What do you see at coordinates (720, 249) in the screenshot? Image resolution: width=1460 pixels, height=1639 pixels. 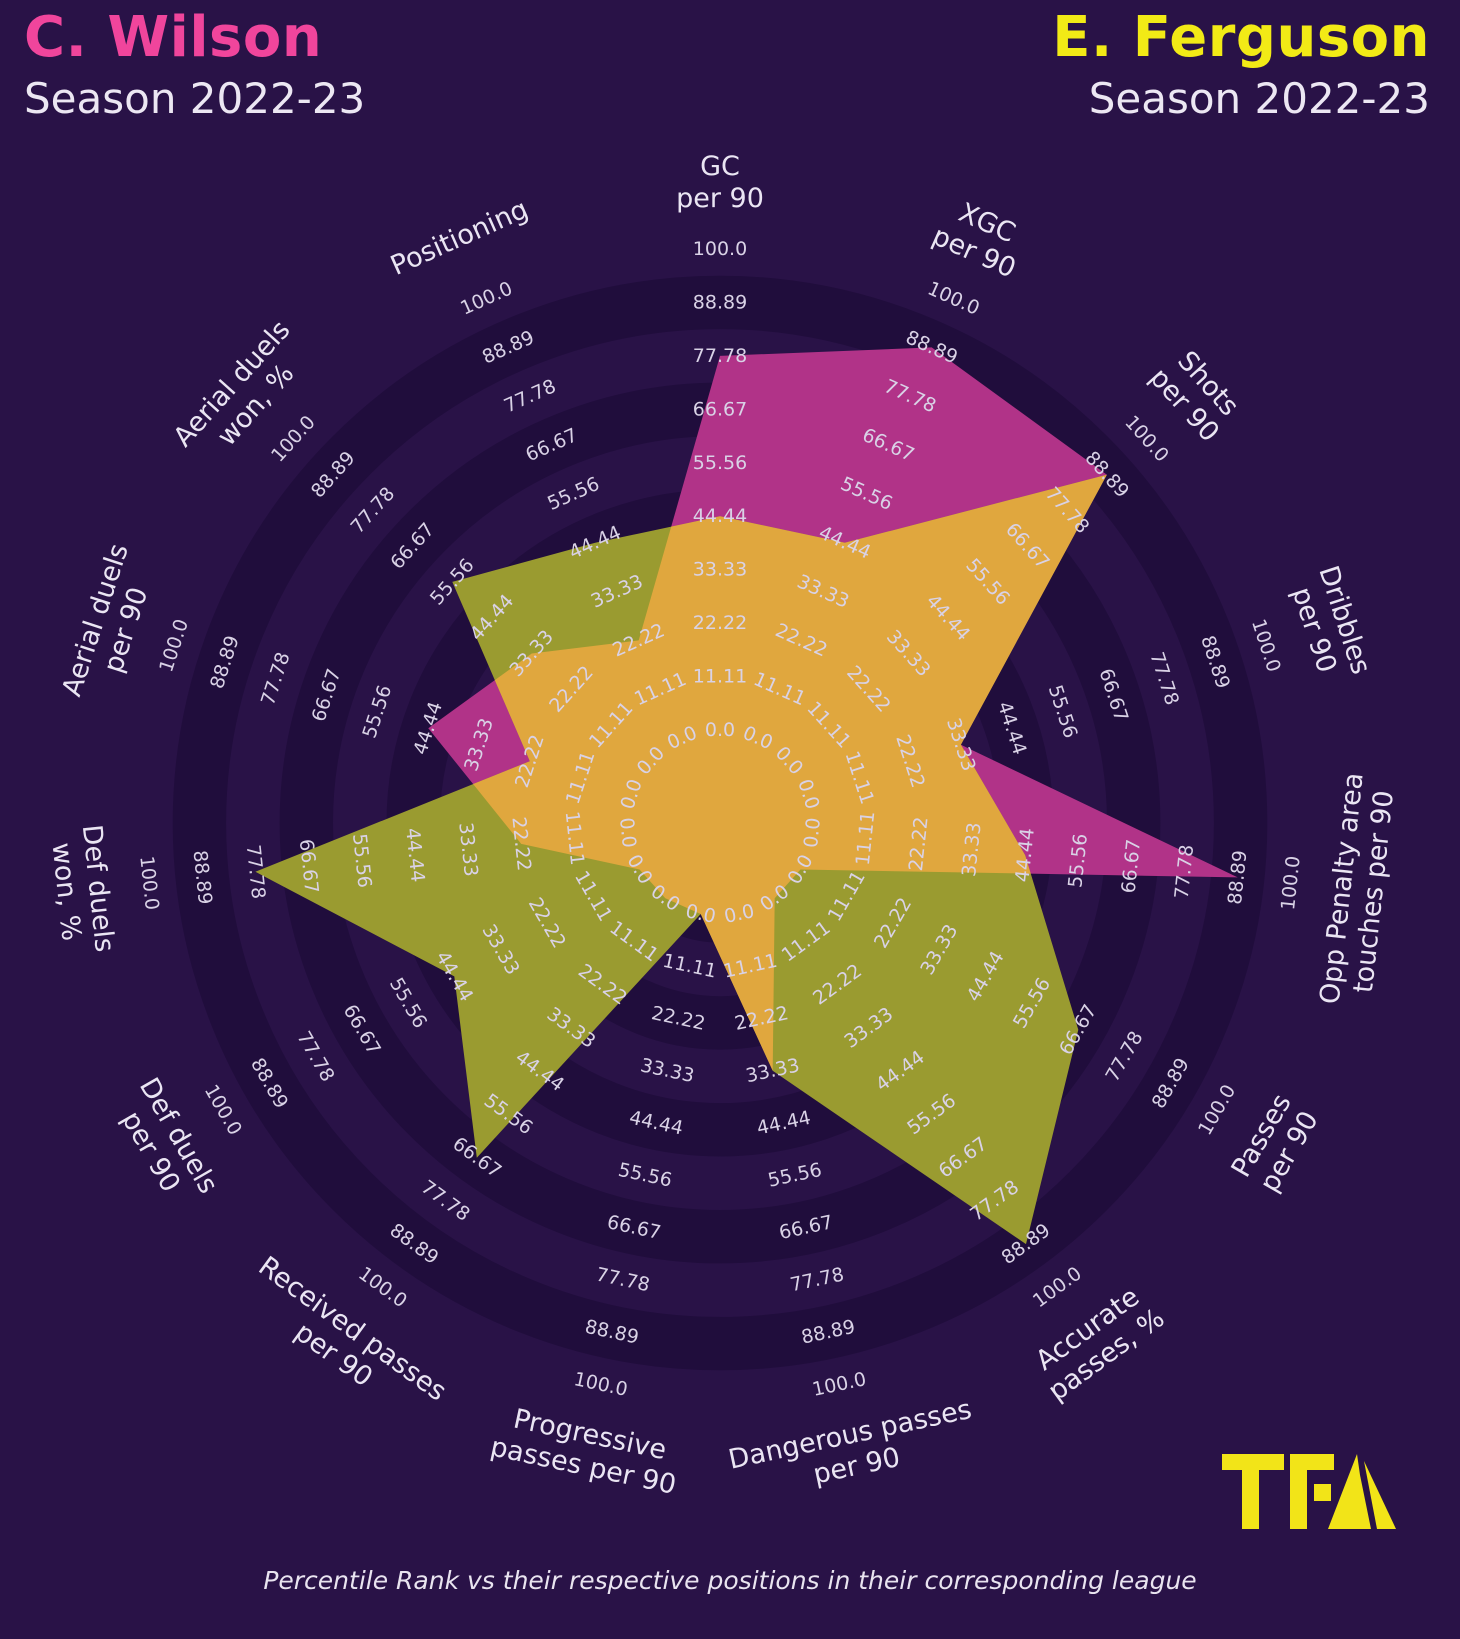 I see `tick-label: 100.0` at bounding box center [720, 249].